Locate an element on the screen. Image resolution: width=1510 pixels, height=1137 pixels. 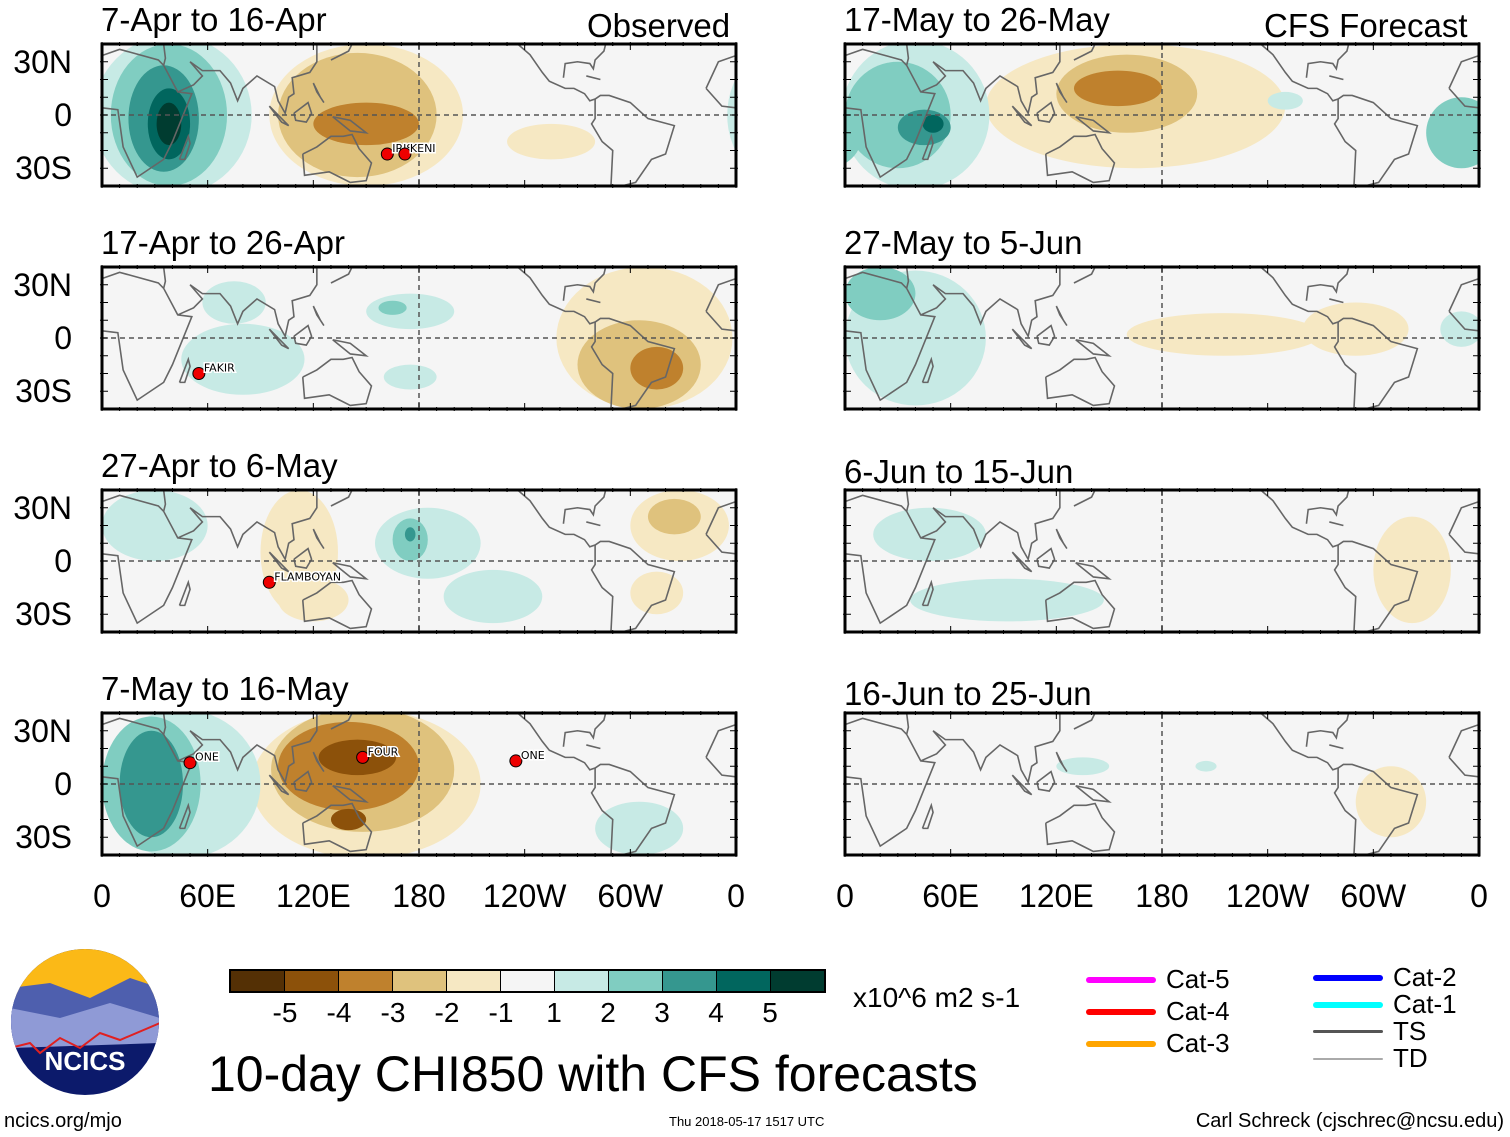
panel-title: 6-Jun to 15-Jun is located at coordinates (959, 471).